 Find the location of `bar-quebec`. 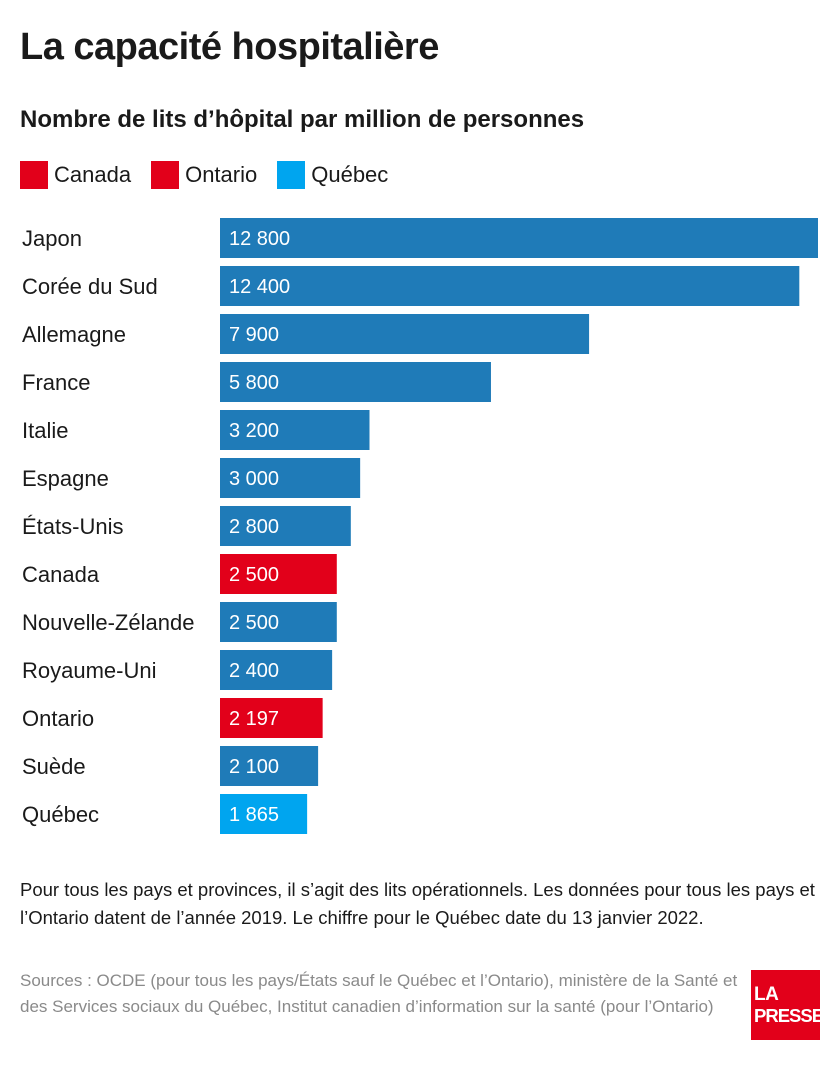

bar-quebec is located at coordinates (264, 814).